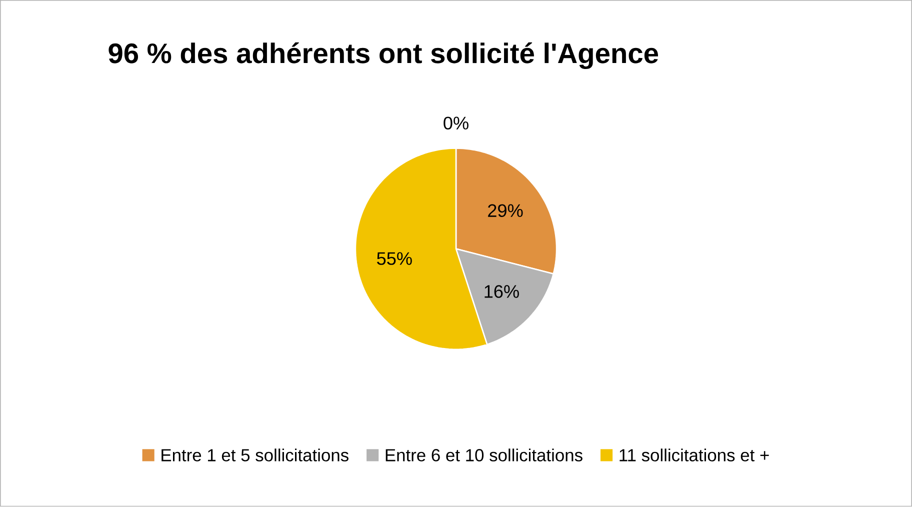 This screenshot has width=912, height=507. I want to click on text: 0%, so click(456, 123).